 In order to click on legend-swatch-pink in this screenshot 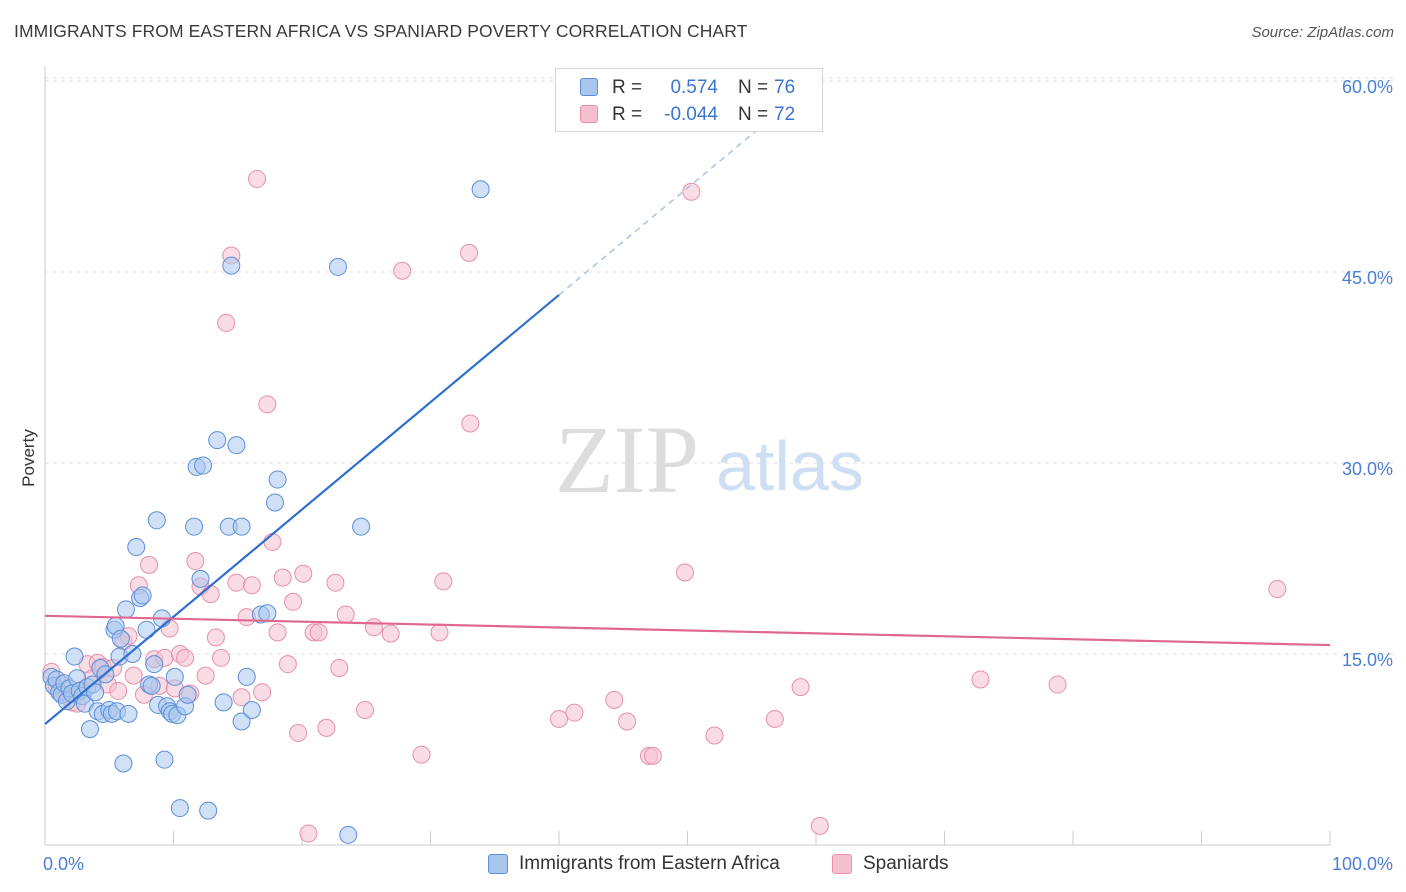, I will do `click(589, 114)`.